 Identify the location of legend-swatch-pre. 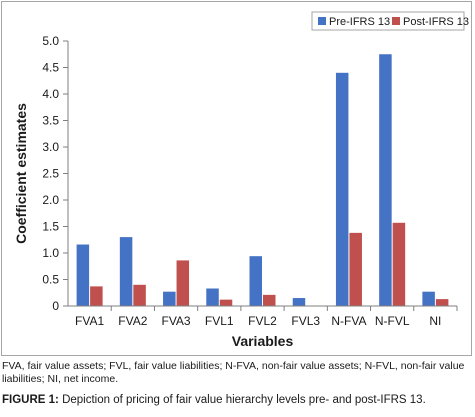
(322, 21).